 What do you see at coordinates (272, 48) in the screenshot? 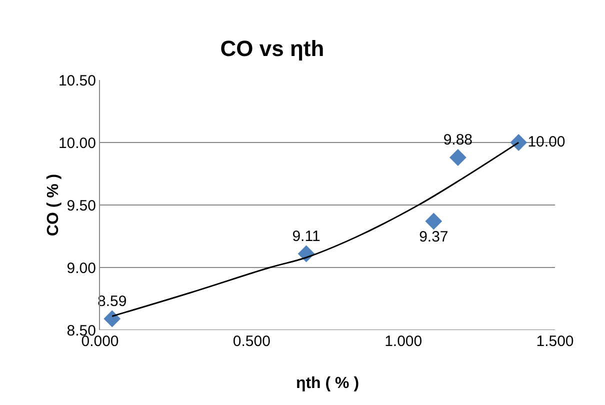
I see `chart-title: CO vs ηth` at bounding box center [272, 48].